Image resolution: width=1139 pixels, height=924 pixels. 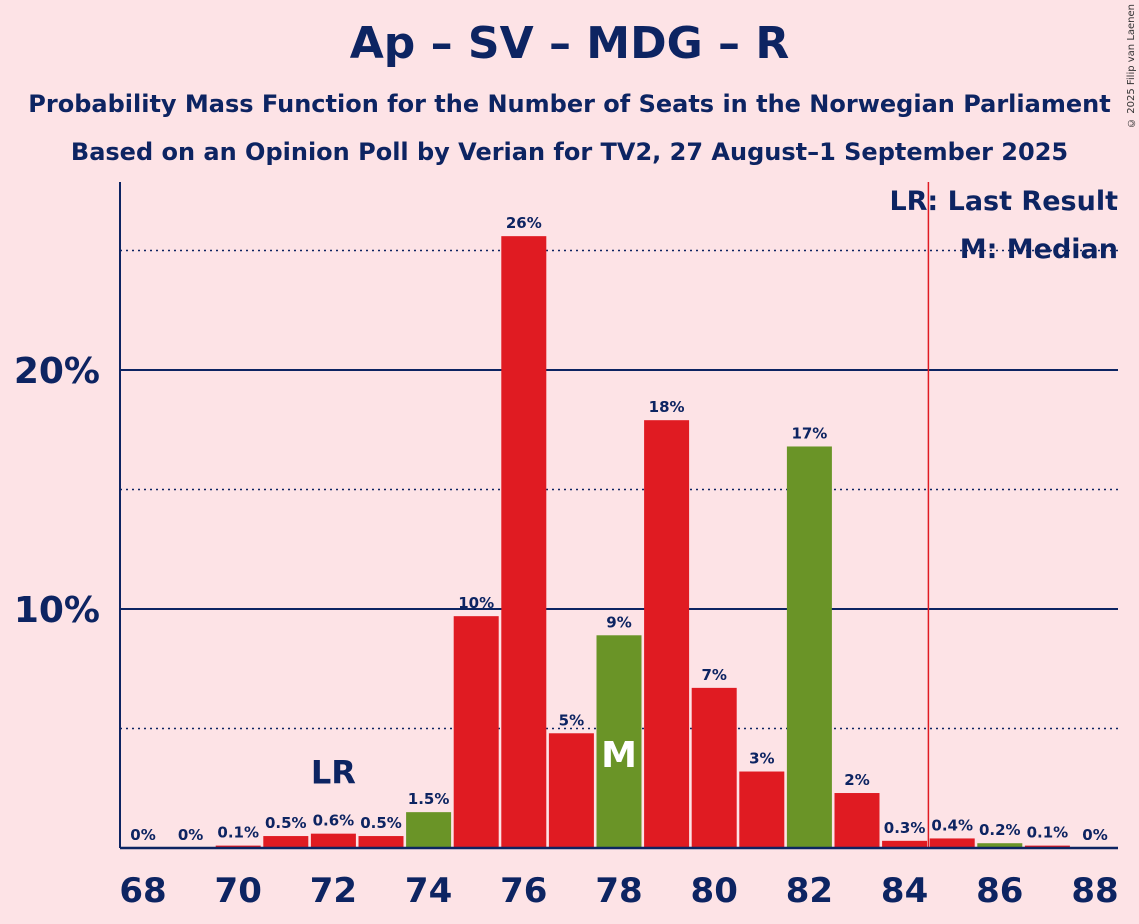 What do you see at coordinates (428, 891) in the screenshot?
I see `x-tick-label: 74` at bounding box center [428, 891].